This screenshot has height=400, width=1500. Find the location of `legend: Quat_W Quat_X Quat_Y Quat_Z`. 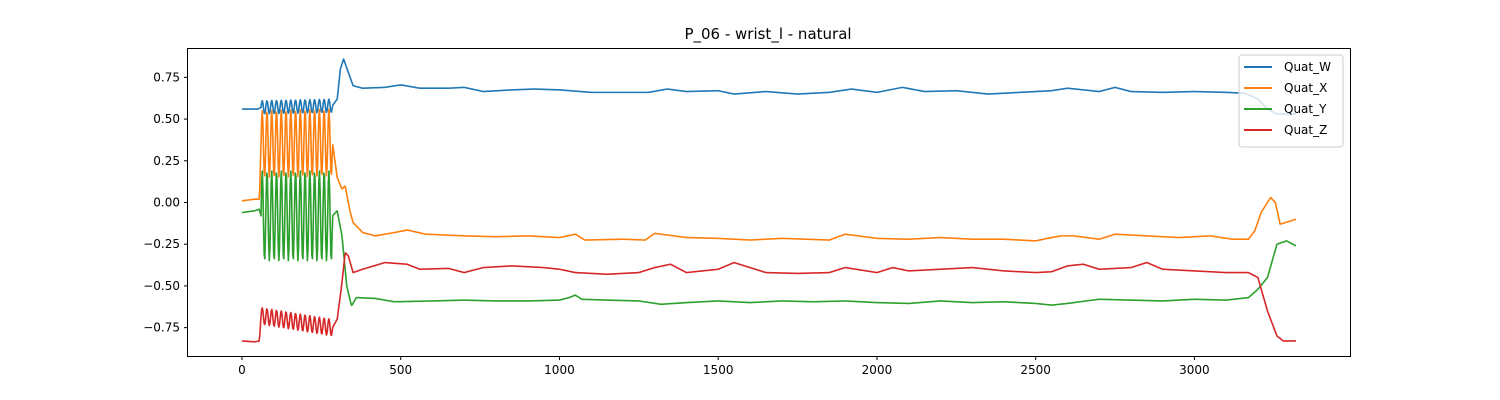

legend: Quat_W Quat_X Quat_Y Quat_Z is located at coordinates (1291, 101).